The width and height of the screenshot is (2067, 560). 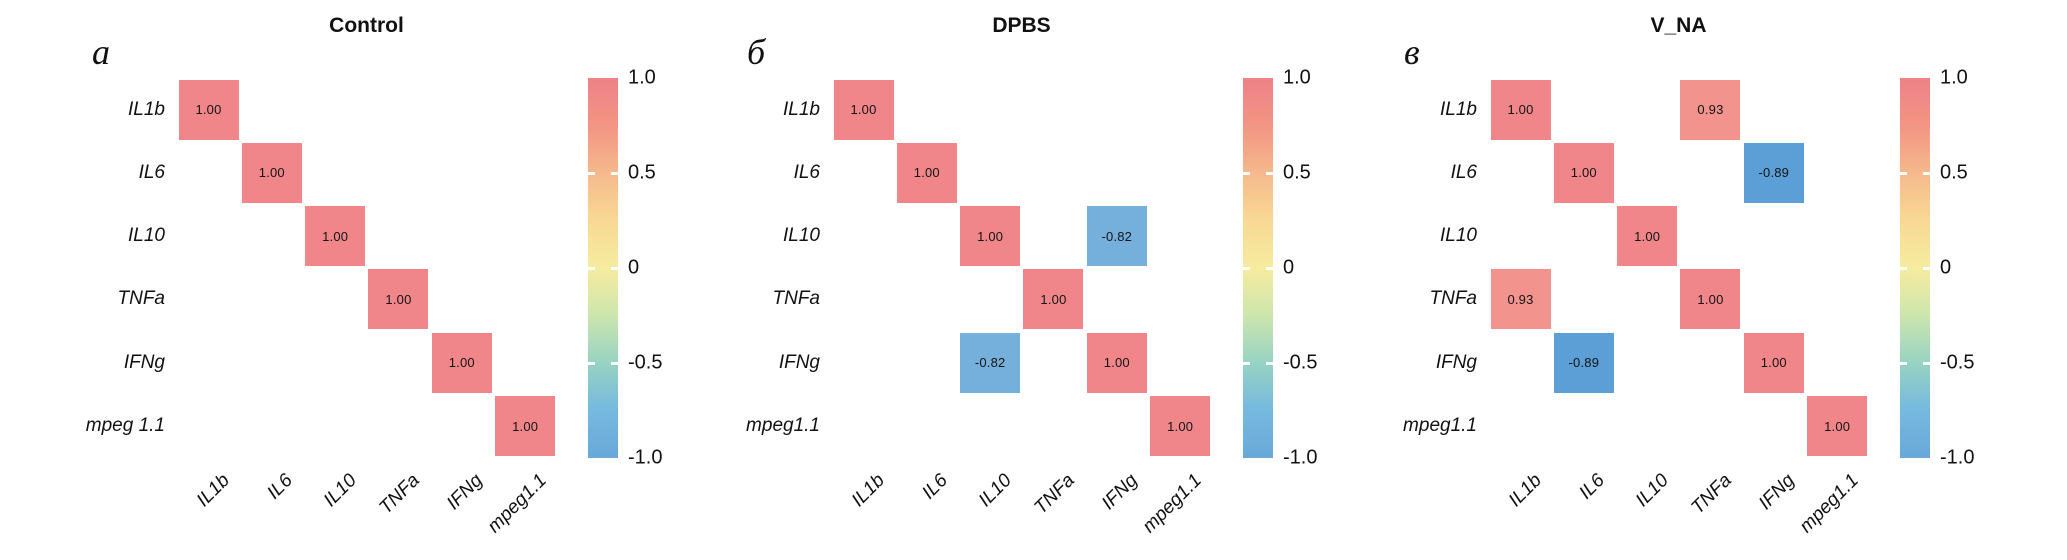 What do you see at coordinates (366, 25) in the screenshot?
I see `panel-title: Control` at bounding box center [366, 25].